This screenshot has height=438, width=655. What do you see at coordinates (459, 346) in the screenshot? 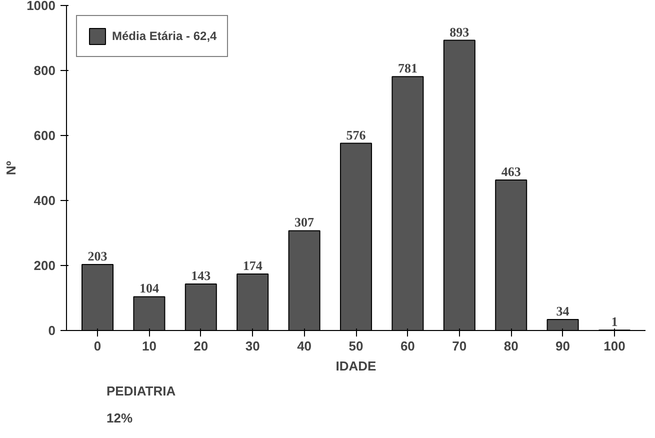
I see `x-tick-label: 70` at bounding box center [459, 346].